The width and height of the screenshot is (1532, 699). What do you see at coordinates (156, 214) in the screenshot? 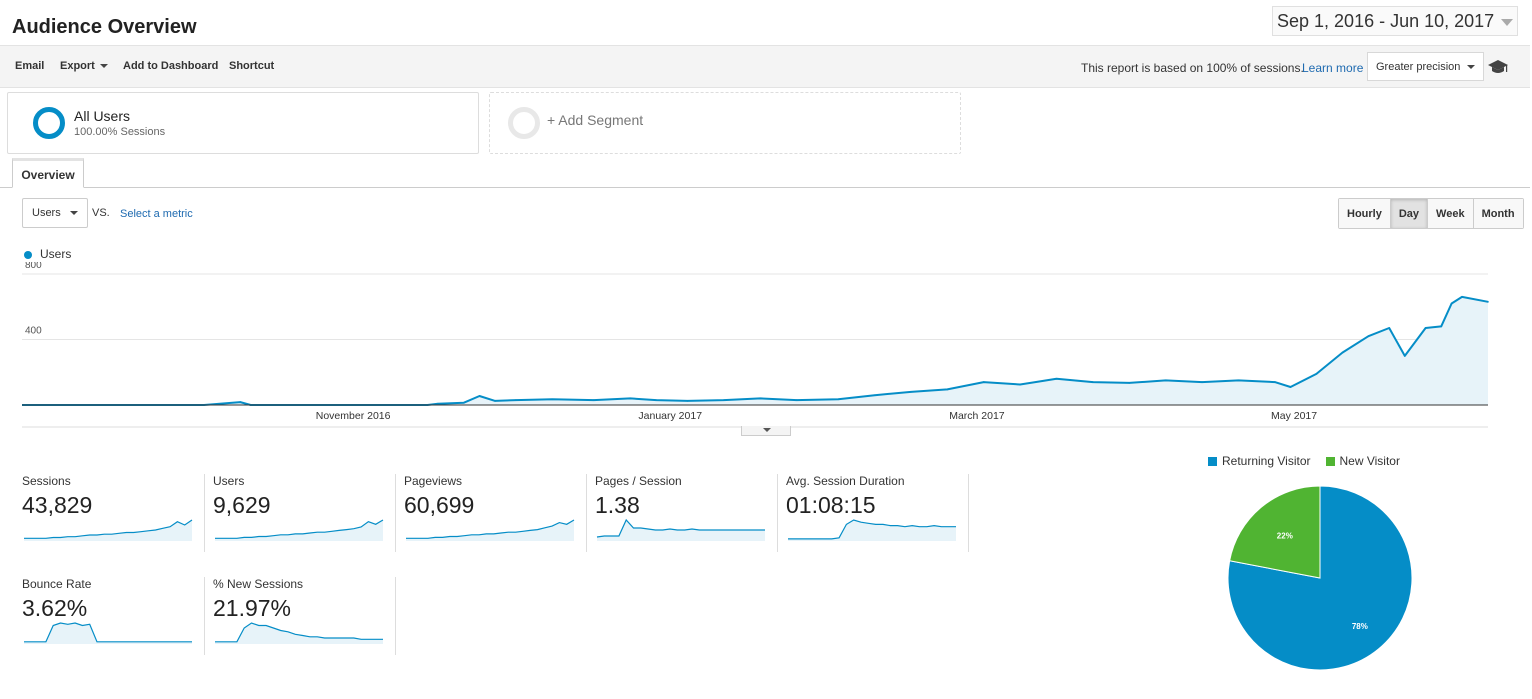
I see `select-metric-link: Select a metric` at bounding box center [156, 214].